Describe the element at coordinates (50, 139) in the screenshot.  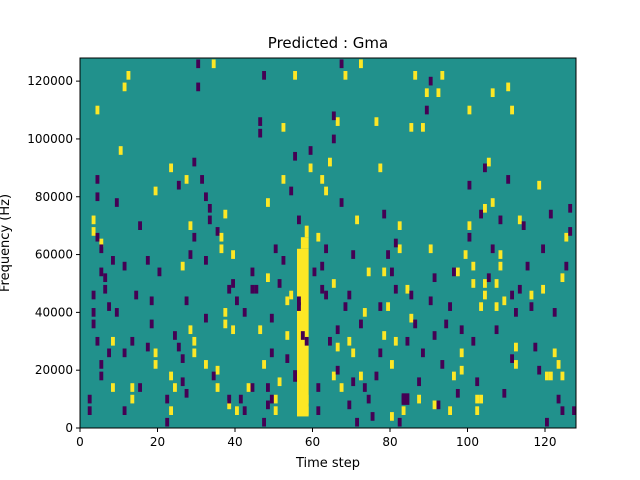
I see `y-tick-label: 100000` at that location.